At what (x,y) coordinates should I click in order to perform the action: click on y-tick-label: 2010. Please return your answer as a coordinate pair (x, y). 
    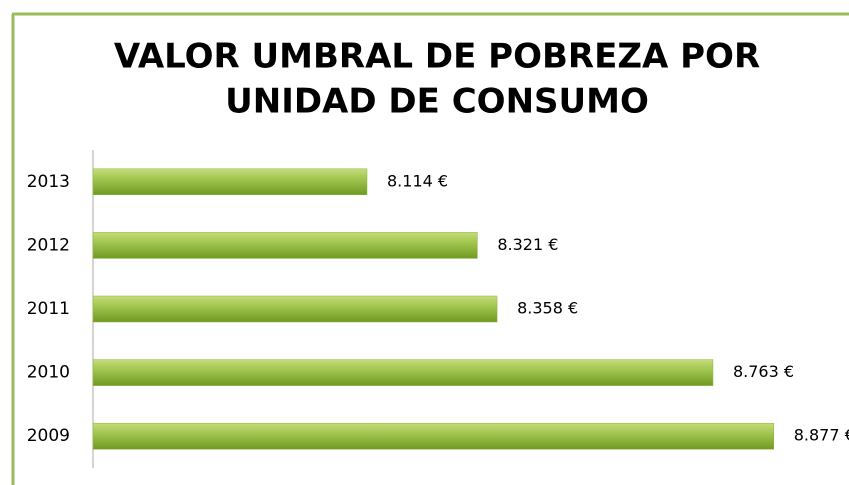
    Looking at the image, I should click on (48, 373).